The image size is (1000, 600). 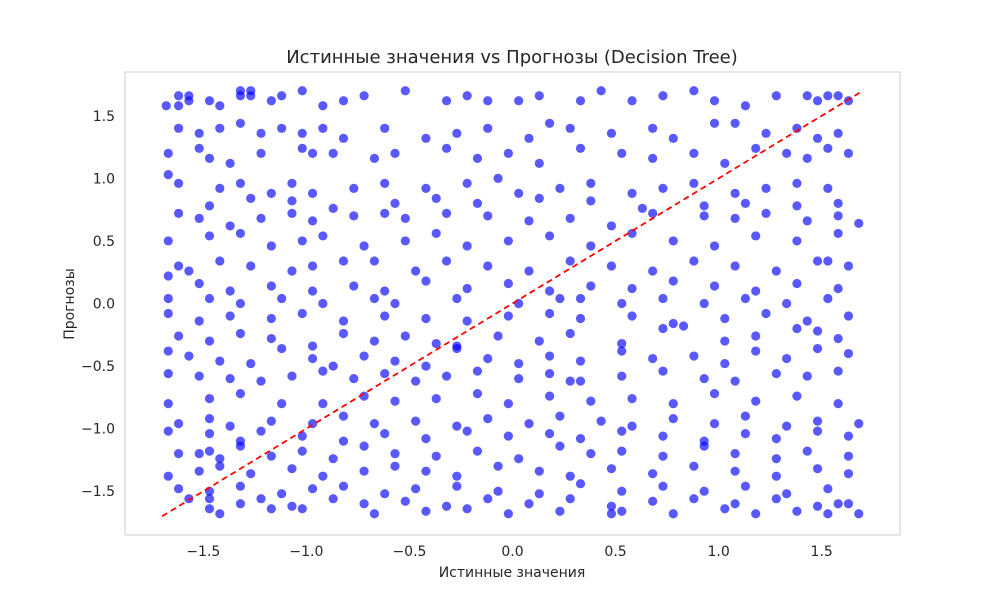 What do you see at coordinates (512, 573) in the screenshot?
I see `x-axis-label: Истинные значения` at bounding box center [512, 573].